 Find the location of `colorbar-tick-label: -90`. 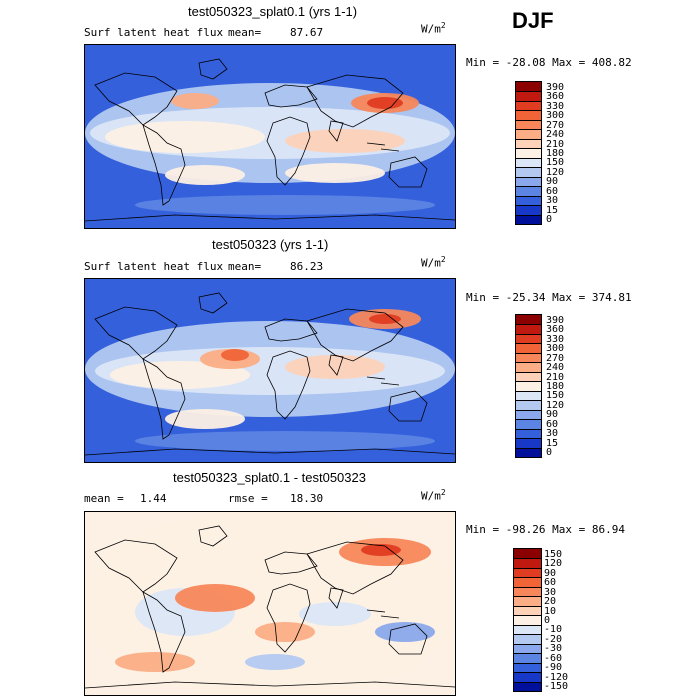

colorbar-tick-label: -90 is located at coordinates (553, 668).